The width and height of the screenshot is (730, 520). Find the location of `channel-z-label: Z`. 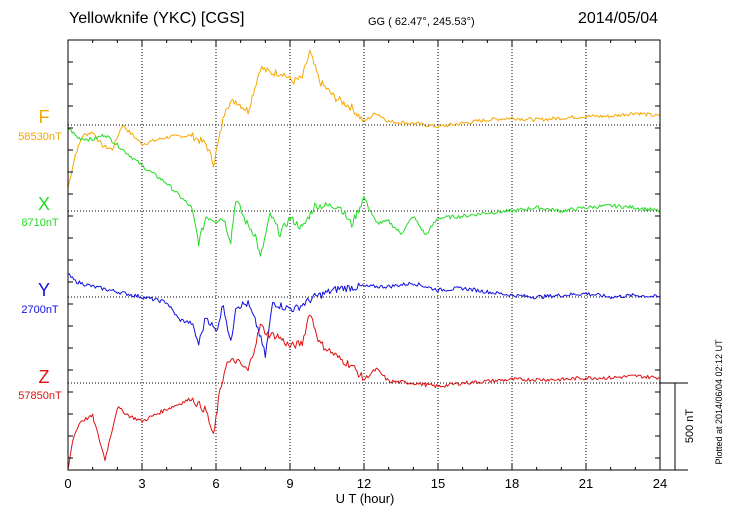

channel-z-label: Z is located at coordinates (44, 377).